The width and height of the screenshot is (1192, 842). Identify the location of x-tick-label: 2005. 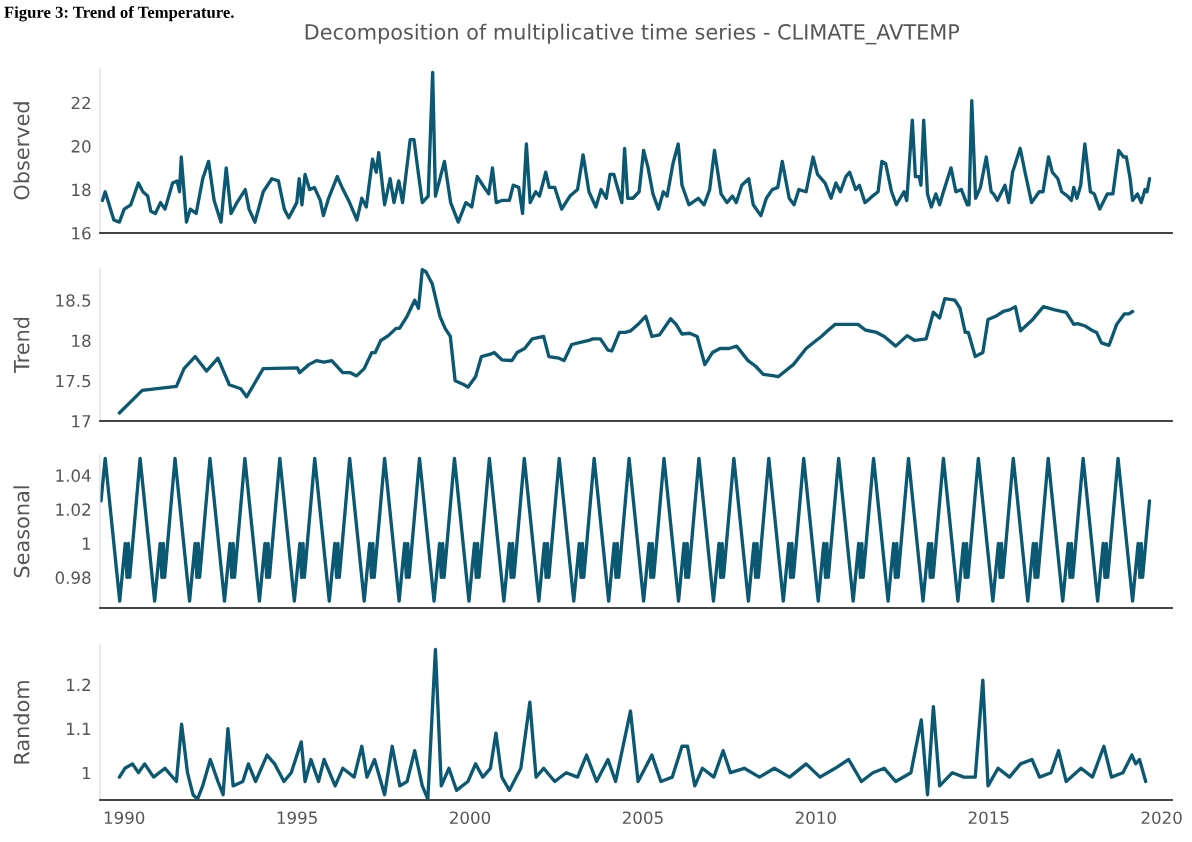
(642, 818).